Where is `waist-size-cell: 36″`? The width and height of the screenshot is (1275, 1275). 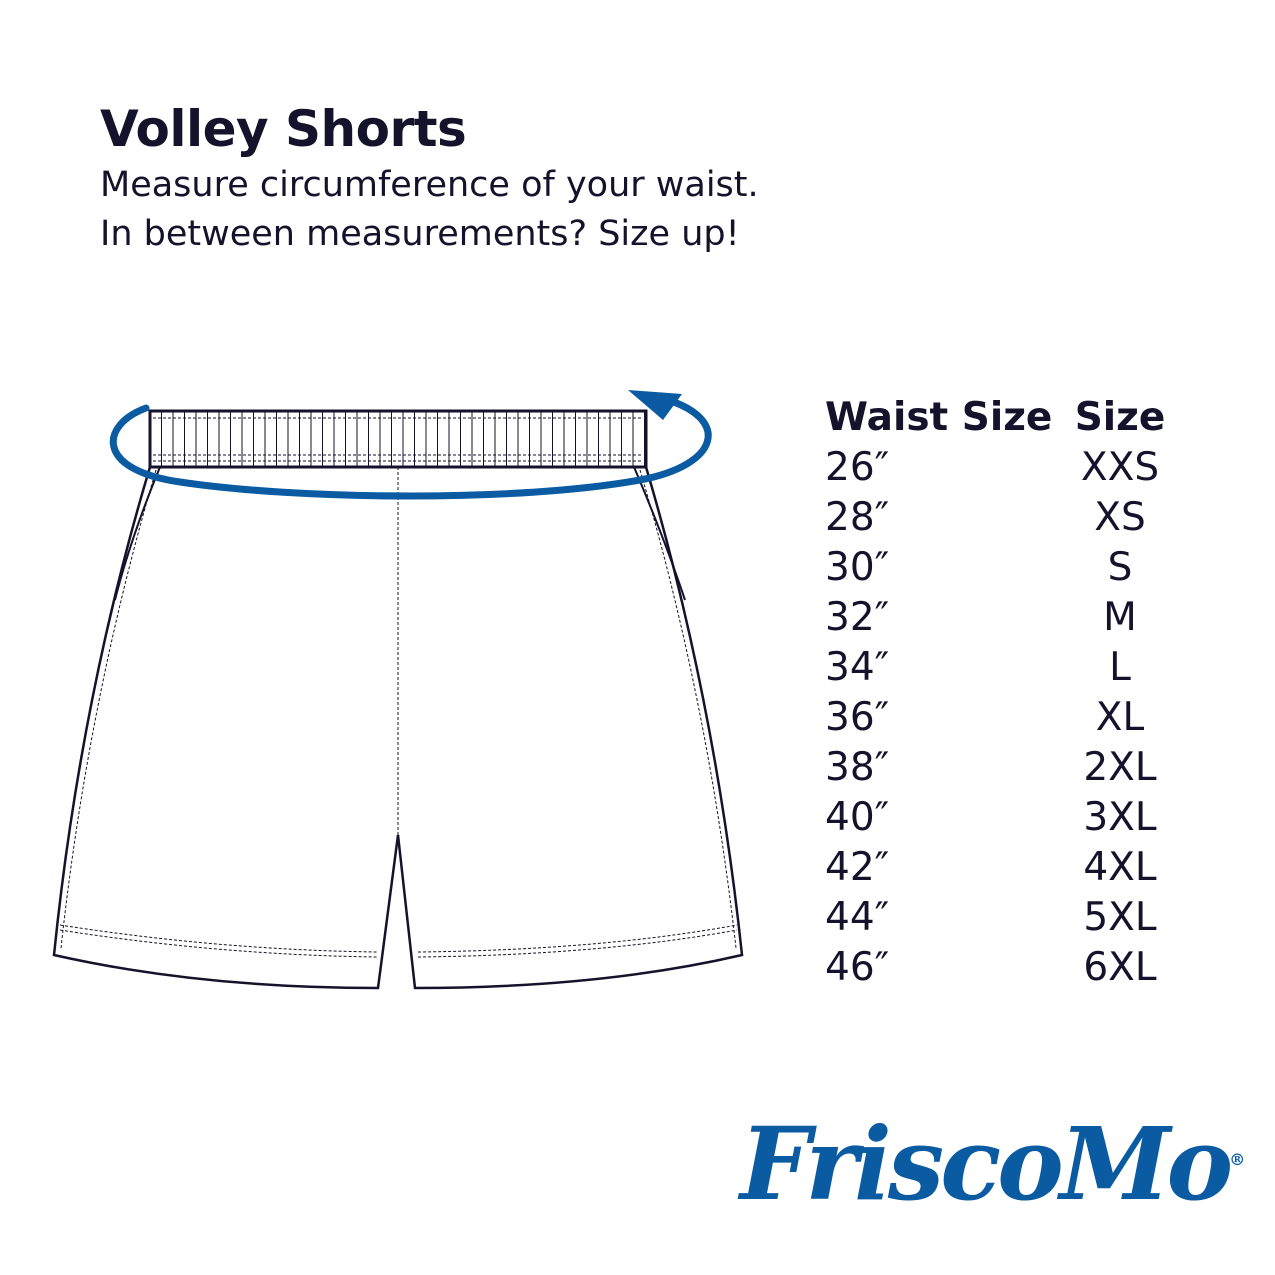 waist-size-cell: 36″ is located at coordinates (857, 717).